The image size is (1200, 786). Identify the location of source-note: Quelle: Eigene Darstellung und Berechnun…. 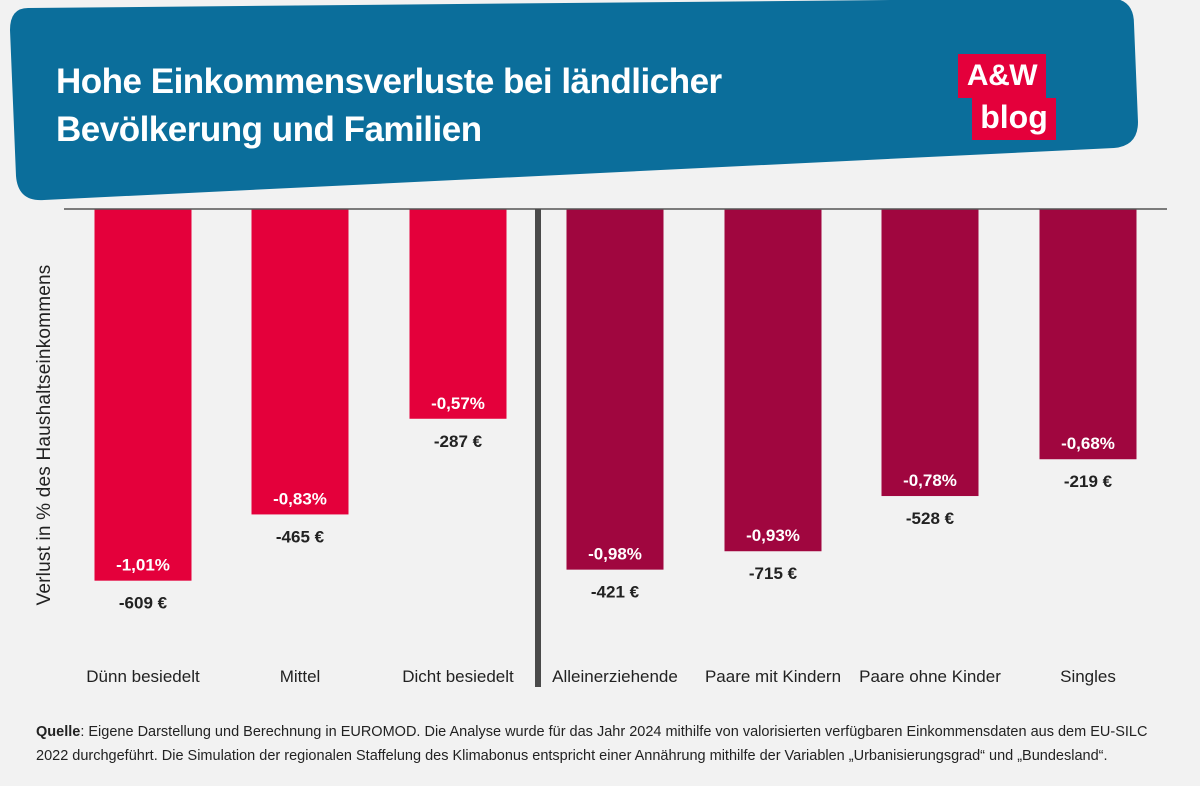
(606, 744).